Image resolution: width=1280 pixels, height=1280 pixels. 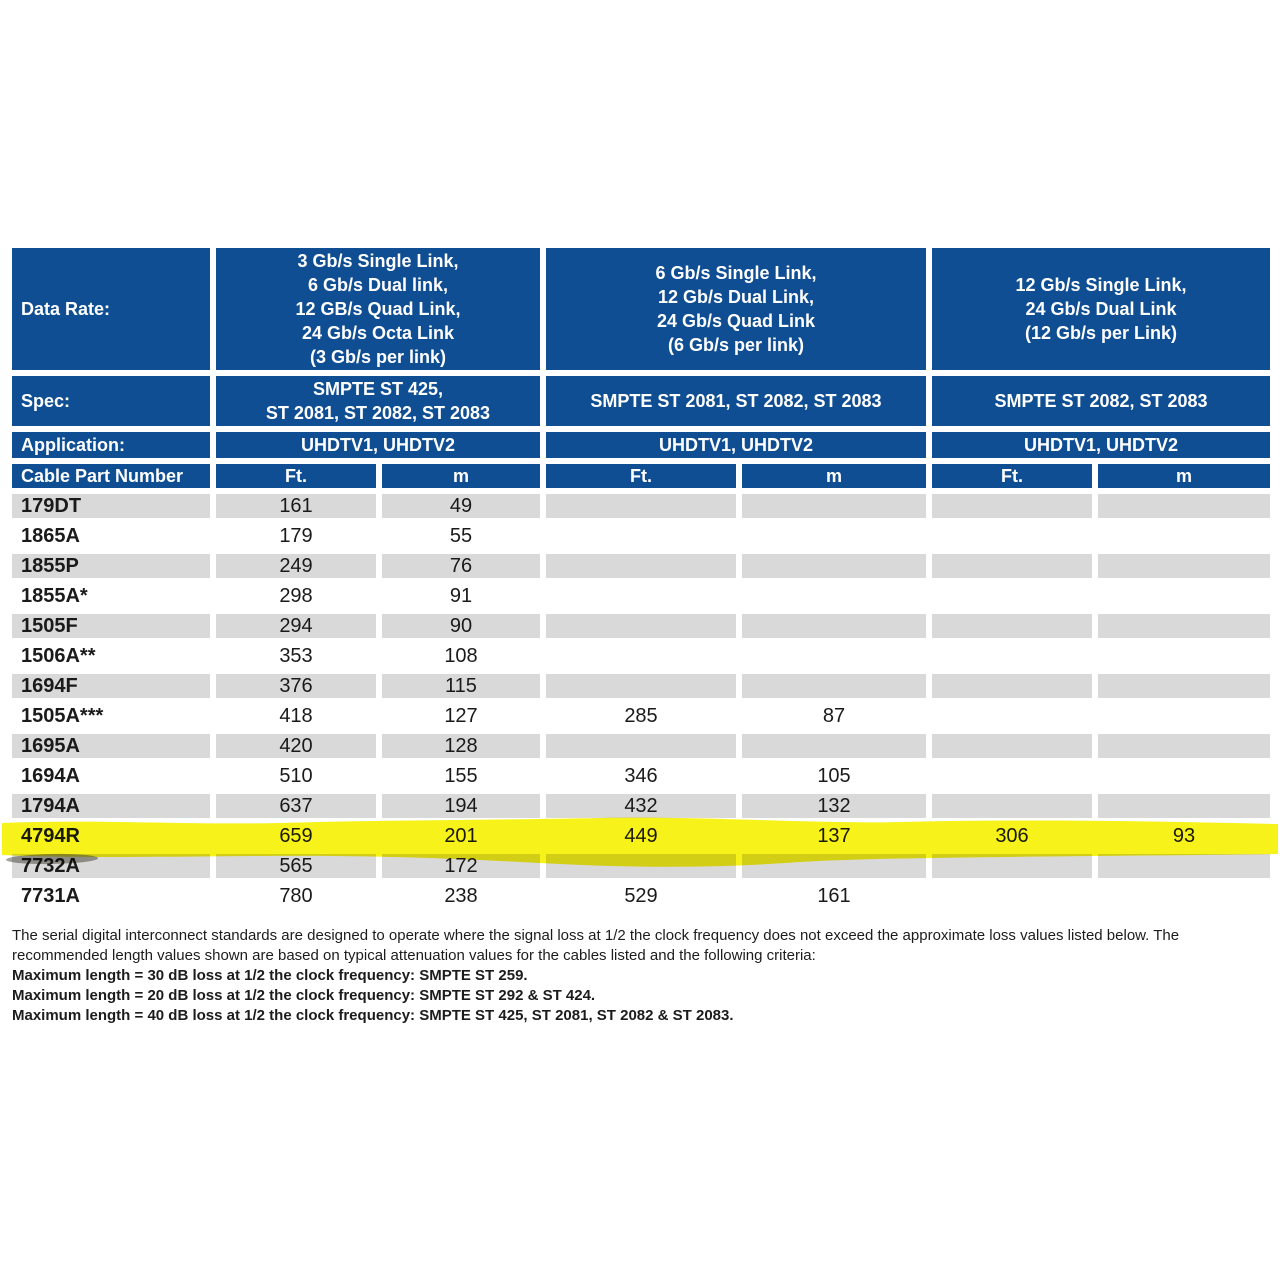 I want to click on length-value-cell: 376, so click(x=296, y=686).